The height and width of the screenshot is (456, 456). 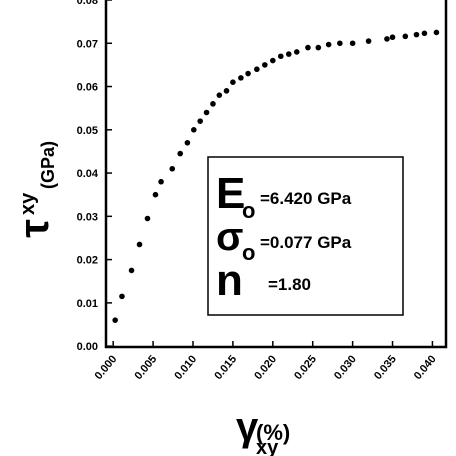 I want to click on y-axis-title: τ xy (GPa), so click(x=34, y=189).